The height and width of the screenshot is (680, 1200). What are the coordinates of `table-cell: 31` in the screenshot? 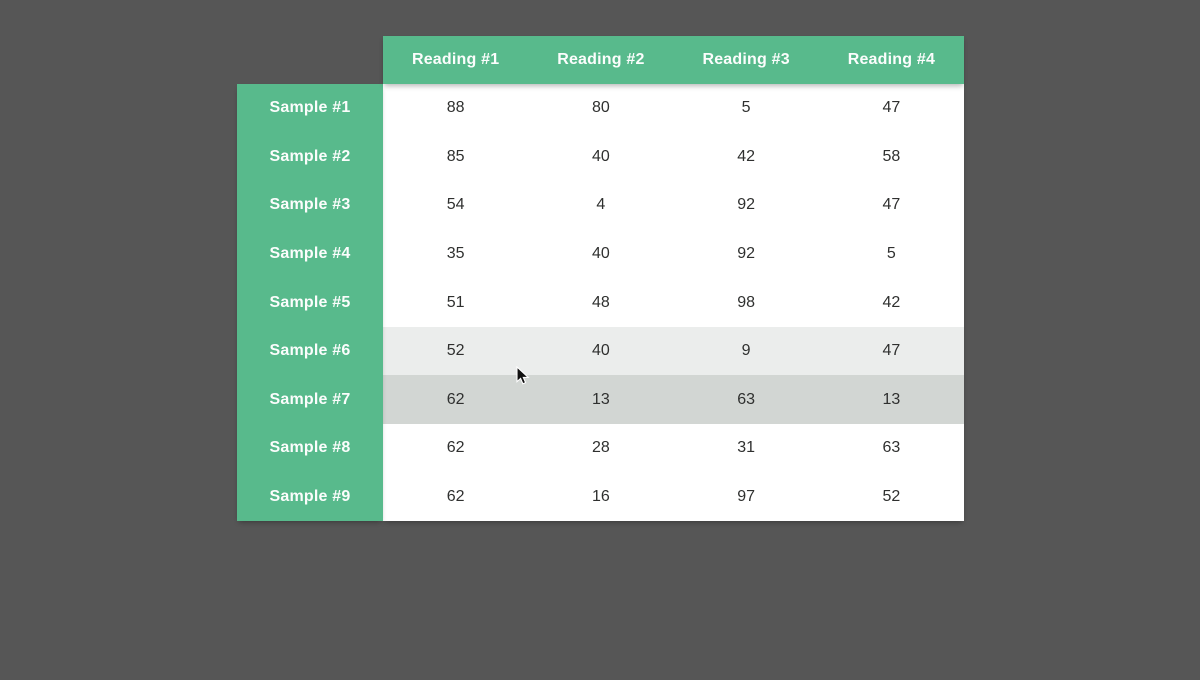 It's located at (746, 448).